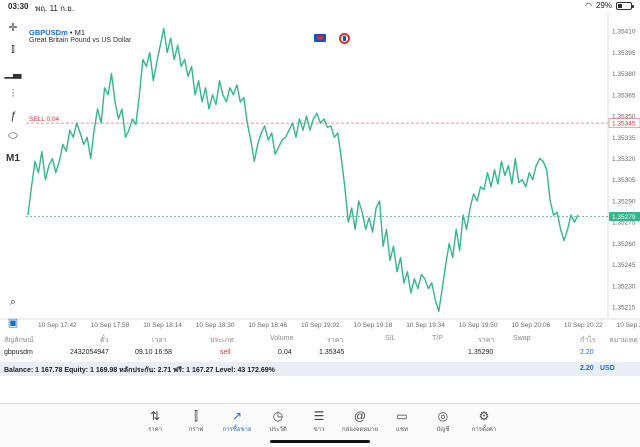  I want to click on status-right: ◠ 29%, so click(609, 5).